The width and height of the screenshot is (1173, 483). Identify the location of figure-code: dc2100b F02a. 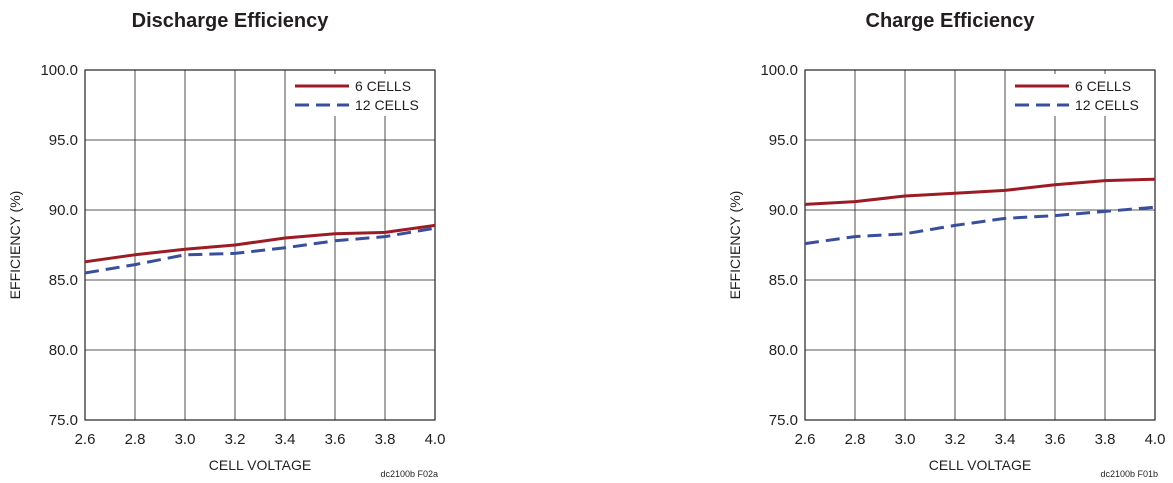
(409, 474).